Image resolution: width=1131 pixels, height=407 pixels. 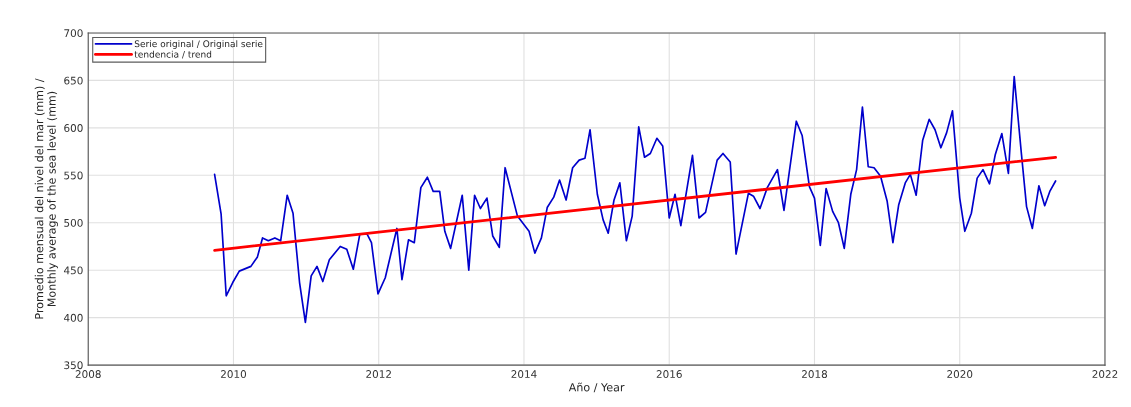 What do you see at coordinates (73, 128) in the screenshot?
I see `y-tick-label: 600` at bounding box center [73, 128].